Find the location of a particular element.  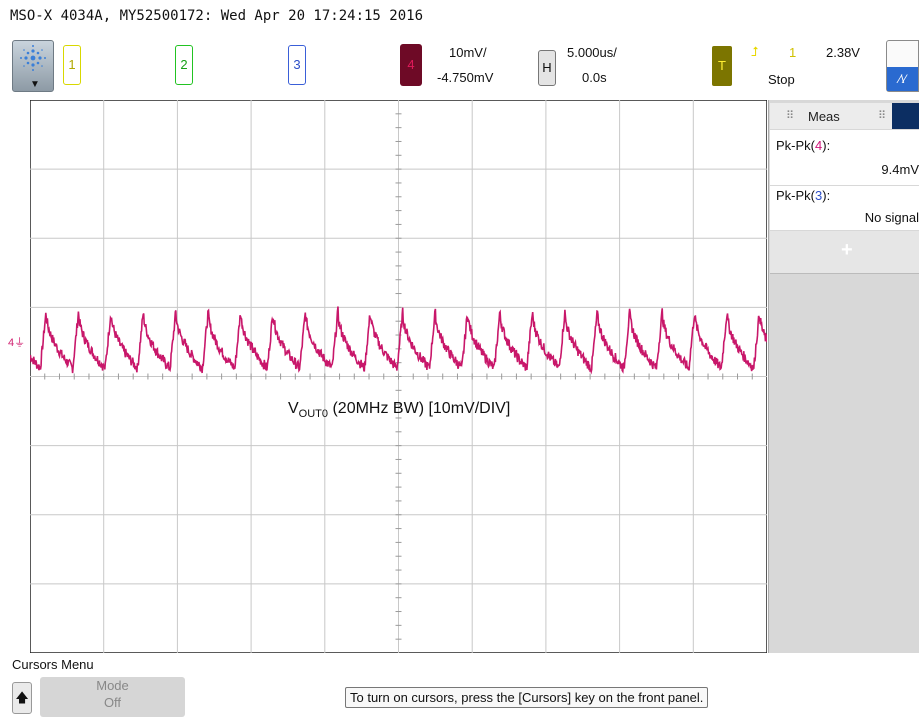

trigger-button: T is located at coordinates (722, 66).